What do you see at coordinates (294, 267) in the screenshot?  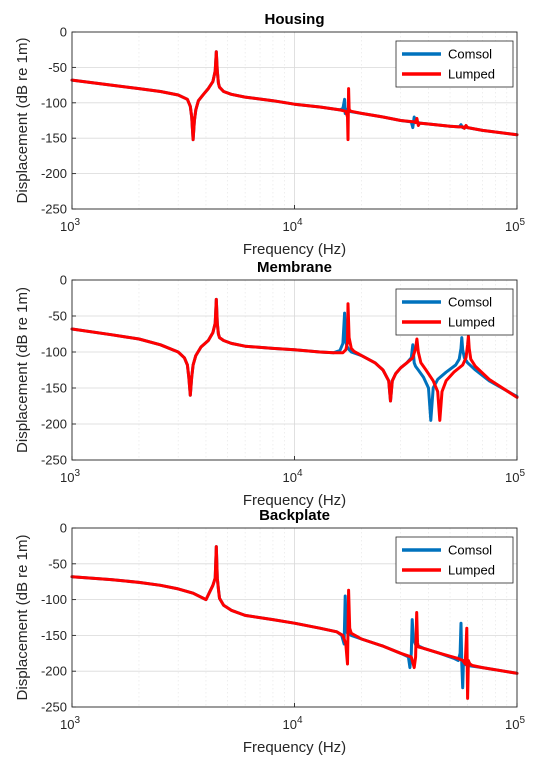 I see `chart-title: Membrane` at bounding box center [294, 267].